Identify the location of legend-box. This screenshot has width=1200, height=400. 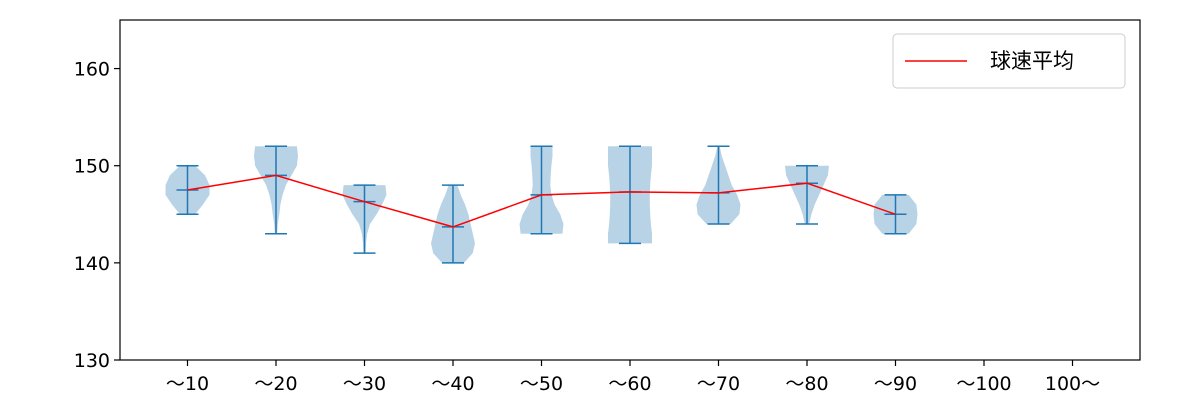
(1009, 61).